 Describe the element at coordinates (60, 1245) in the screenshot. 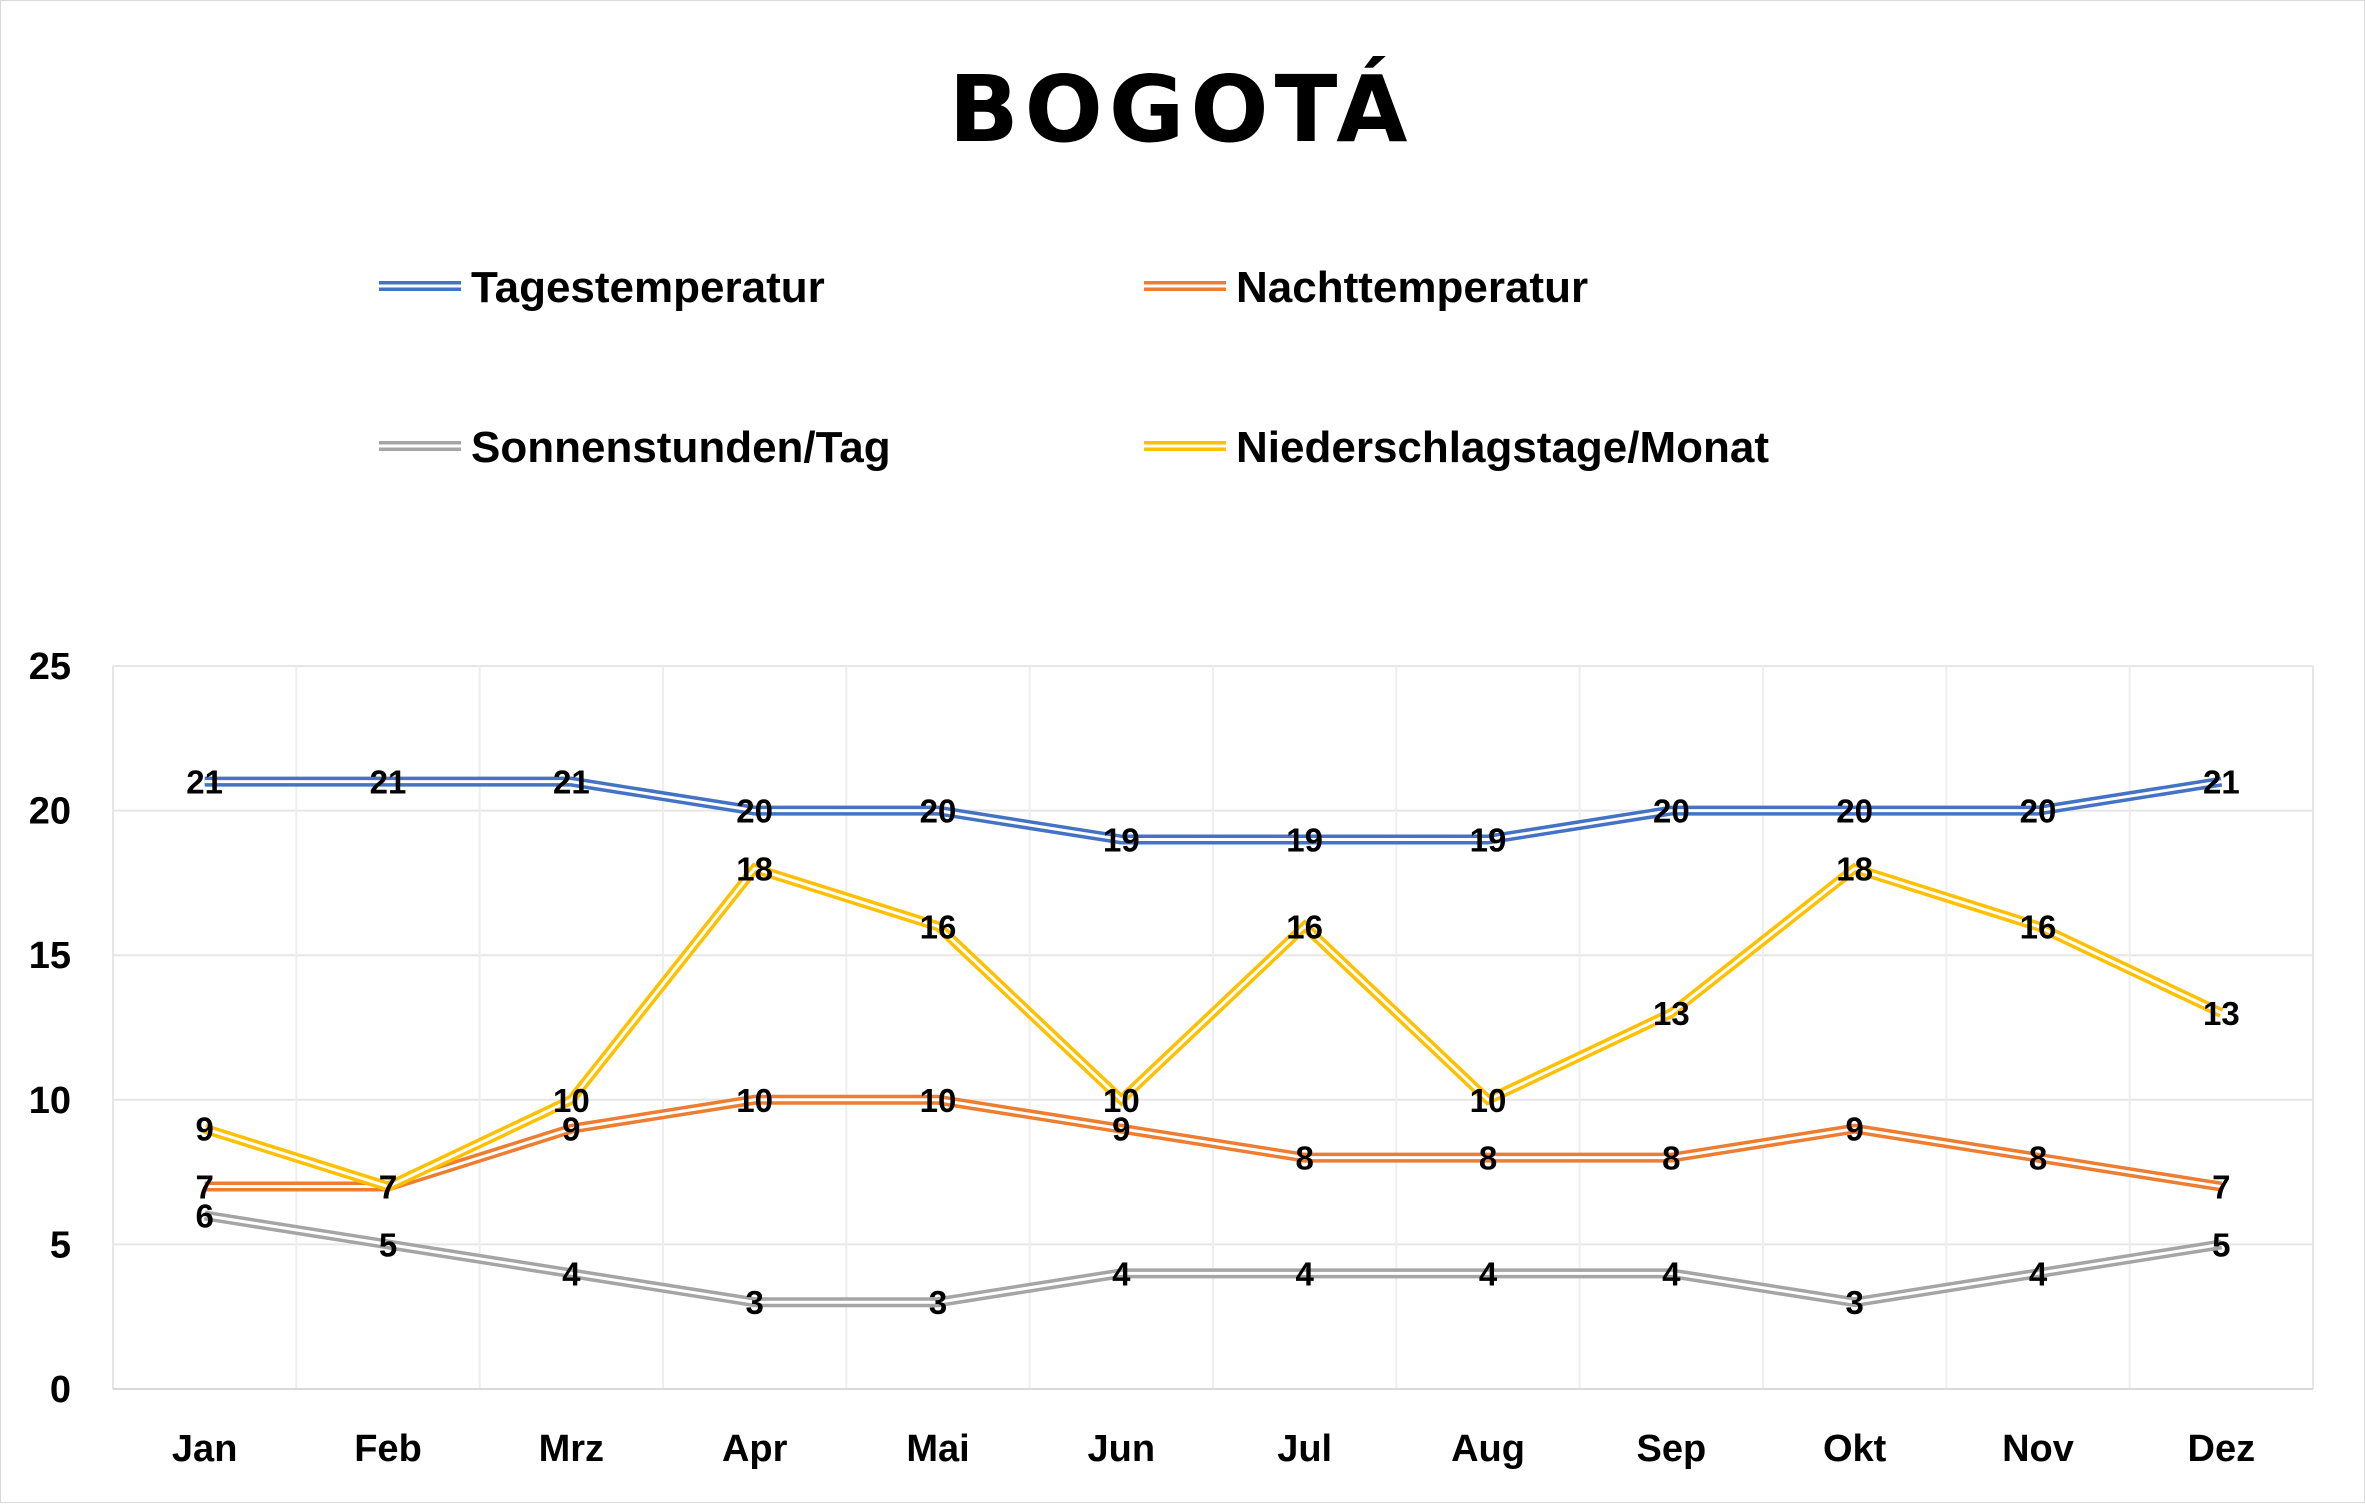

I see `y-tick-label: 5` at that location.